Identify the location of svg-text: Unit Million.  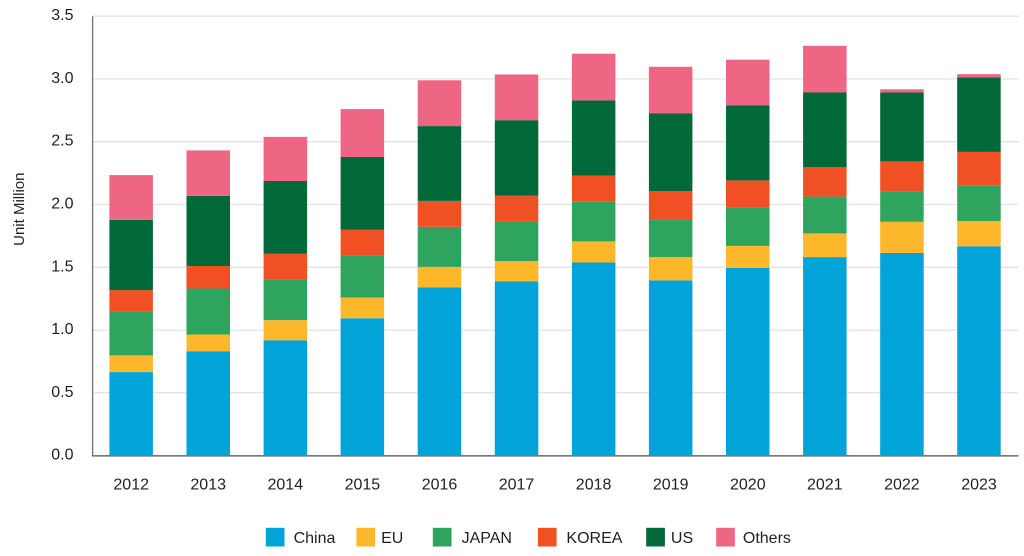
(19, 209).